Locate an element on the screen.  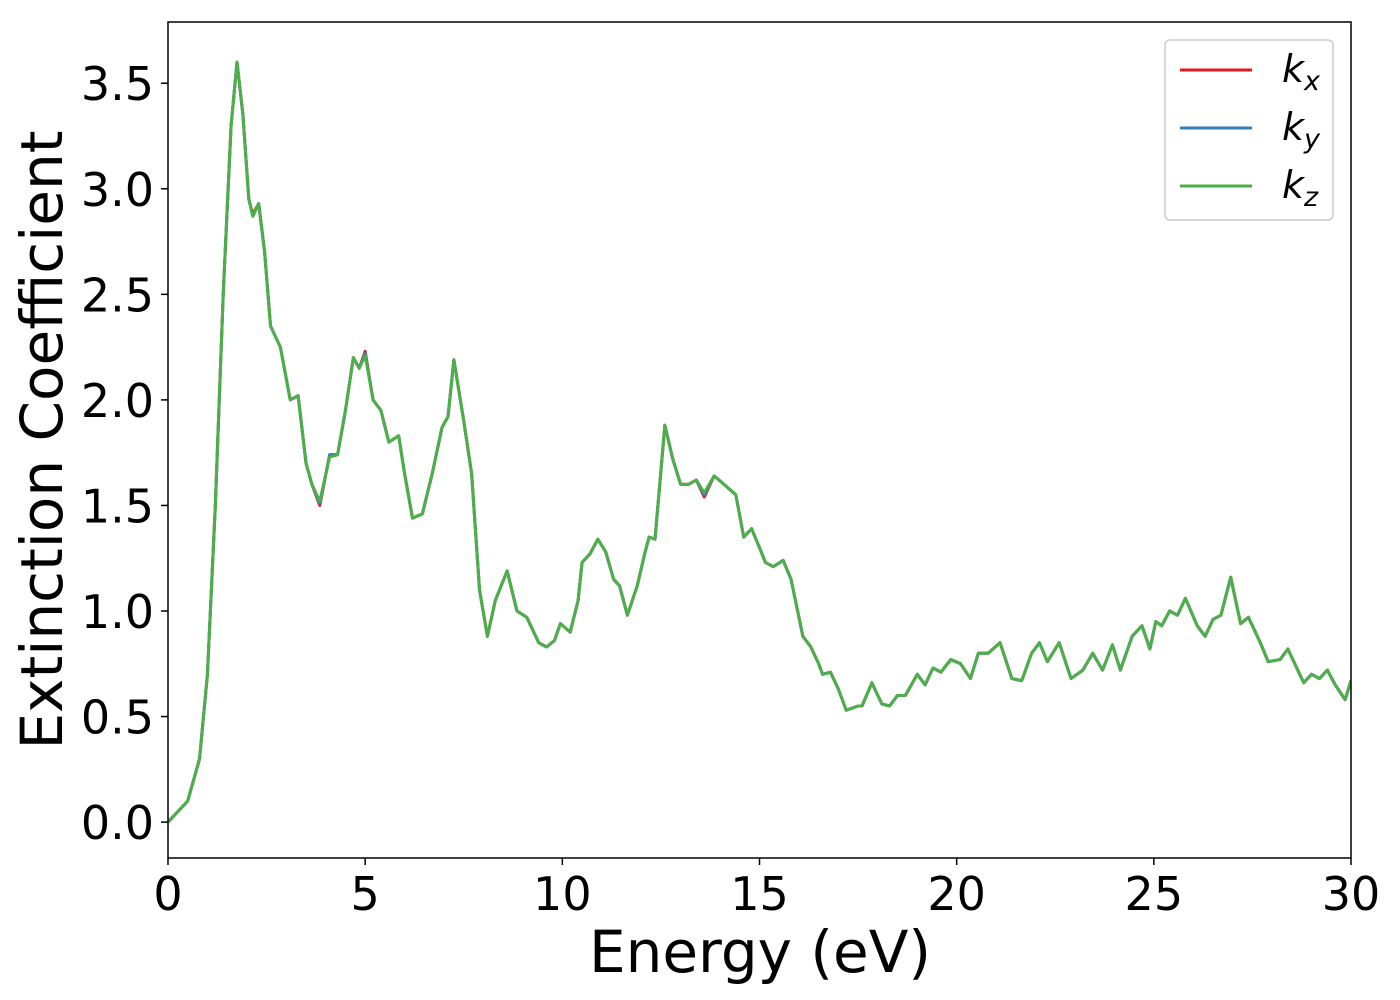
y-tick-label: 3.0 is located at coordinates (117, 190).